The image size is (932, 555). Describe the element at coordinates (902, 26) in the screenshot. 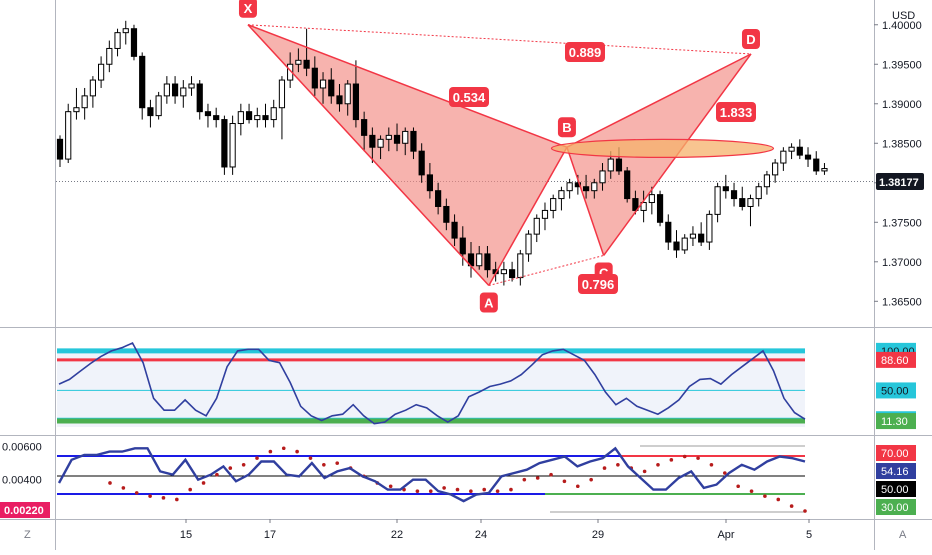

I see `price-tick-label: 1.40000` at that location.